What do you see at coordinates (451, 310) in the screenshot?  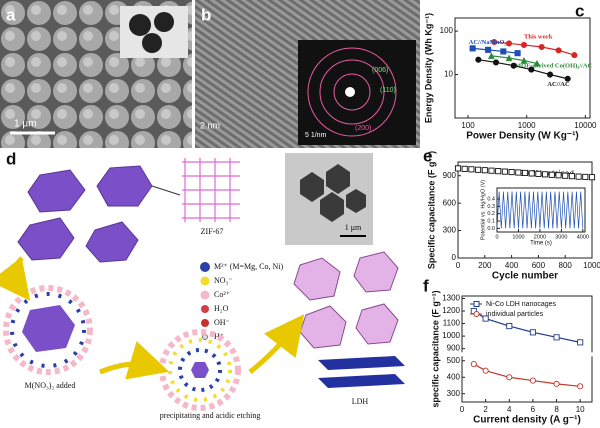 I see `y-tick-label: 1200` at bounding box center [451, 310].